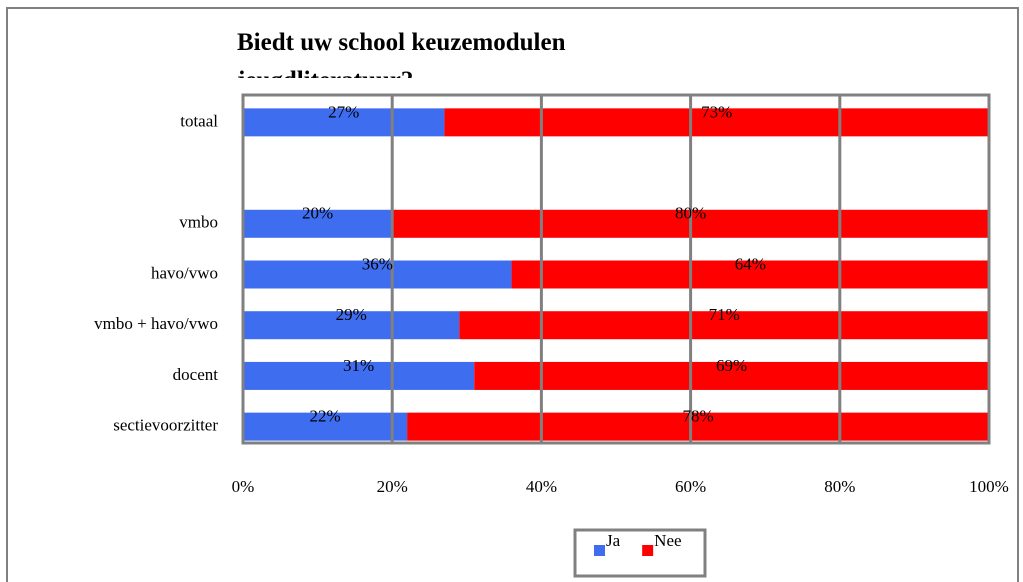  I want to click on data-label: 69%, so click(731, 365).